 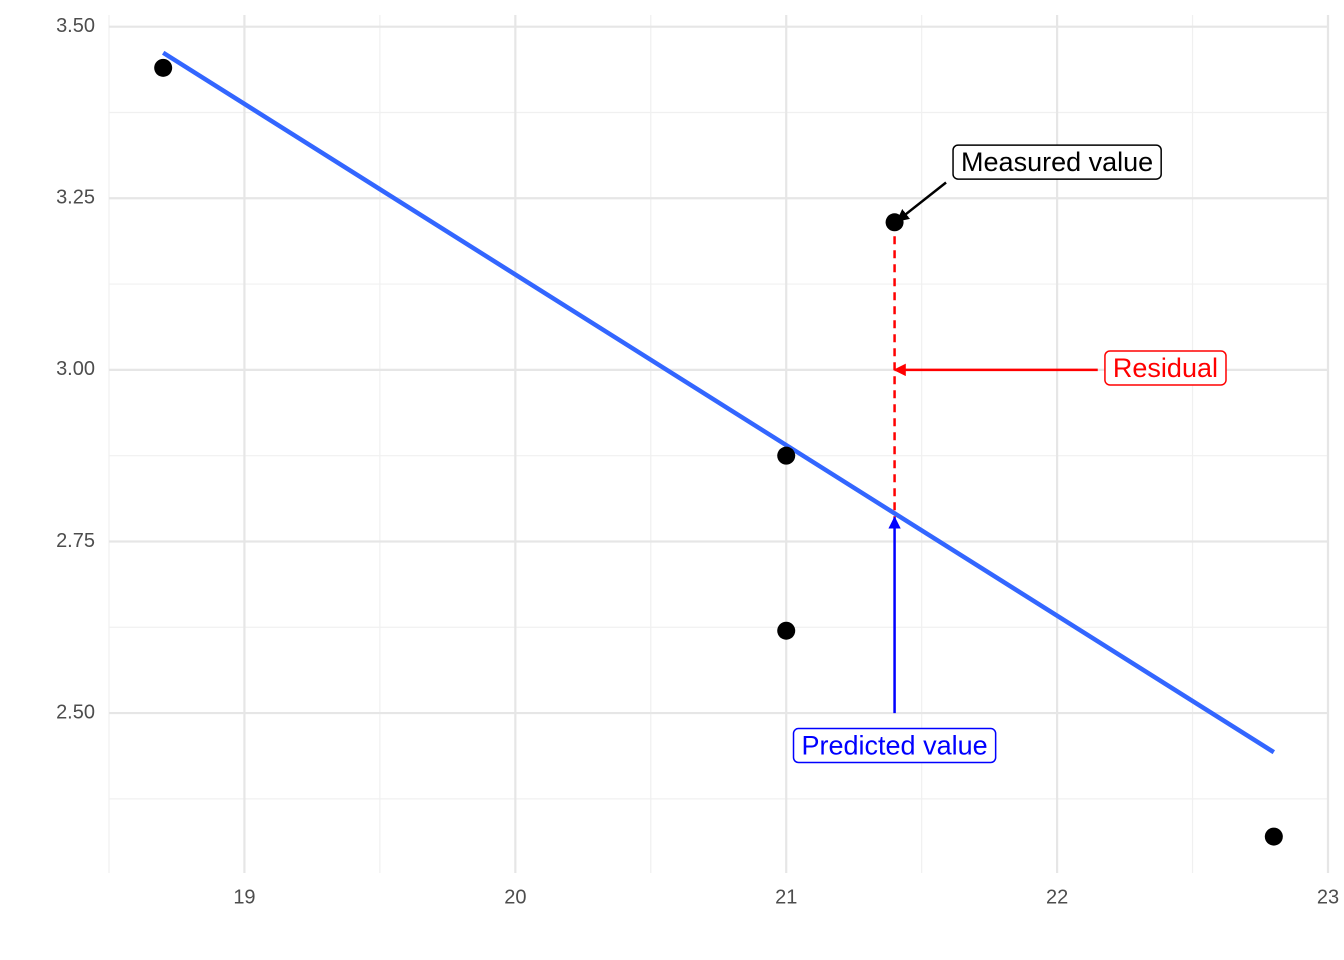 What do you see at coordinates (75, 369) in the screenshot?
I see `y-tick-label: 3.00` at bounding box center [75, 369].